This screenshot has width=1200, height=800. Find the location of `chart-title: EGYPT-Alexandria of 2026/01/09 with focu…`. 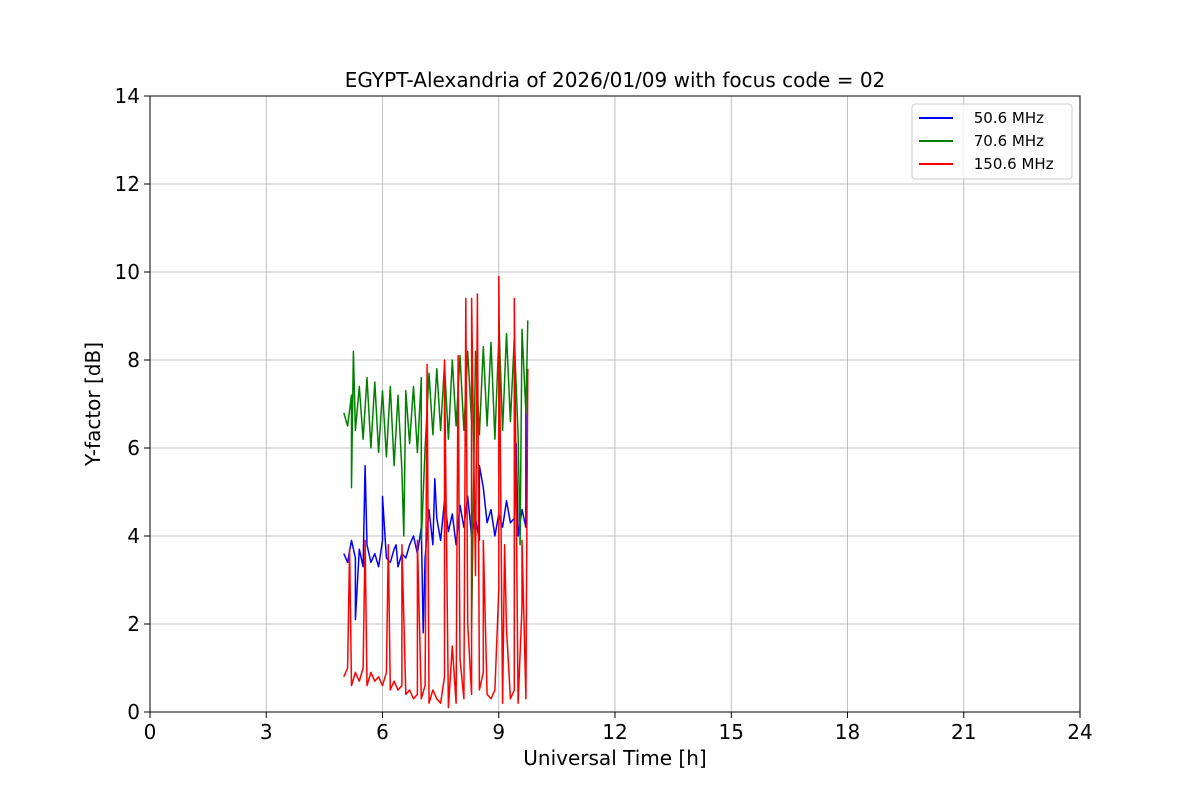

chart-title: EGYPT-Alexandria of 2026/01/09 with focu… is located at coordinates (615, 80).